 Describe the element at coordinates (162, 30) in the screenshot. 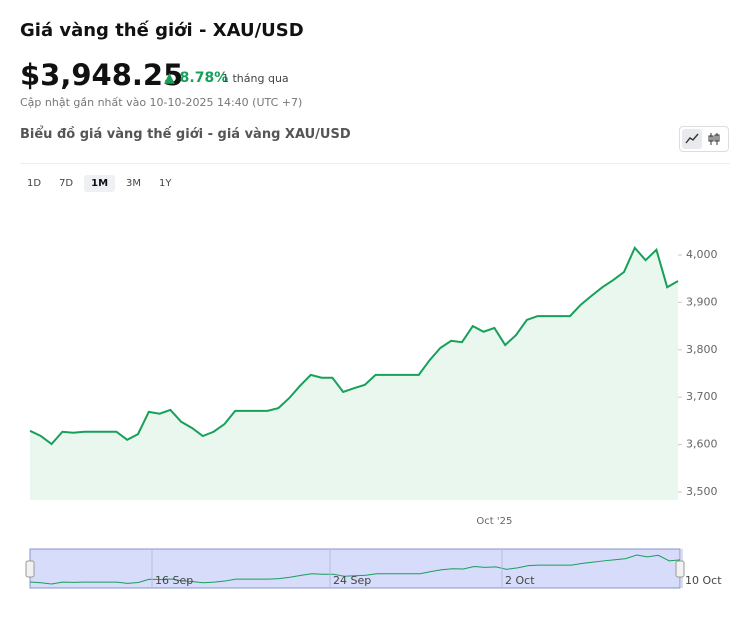

I see `title: Giá vàng thế giới - XAU/USD` at that location.